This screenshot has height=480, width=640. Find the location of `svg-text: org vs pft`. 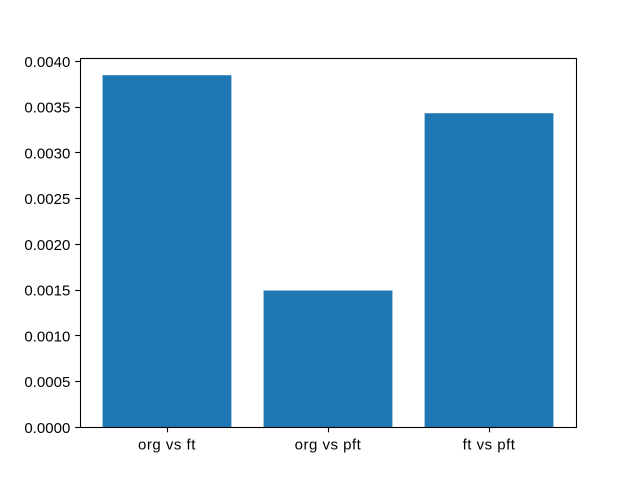

svg-text: org vs pft is located at coordinates (328, 444).